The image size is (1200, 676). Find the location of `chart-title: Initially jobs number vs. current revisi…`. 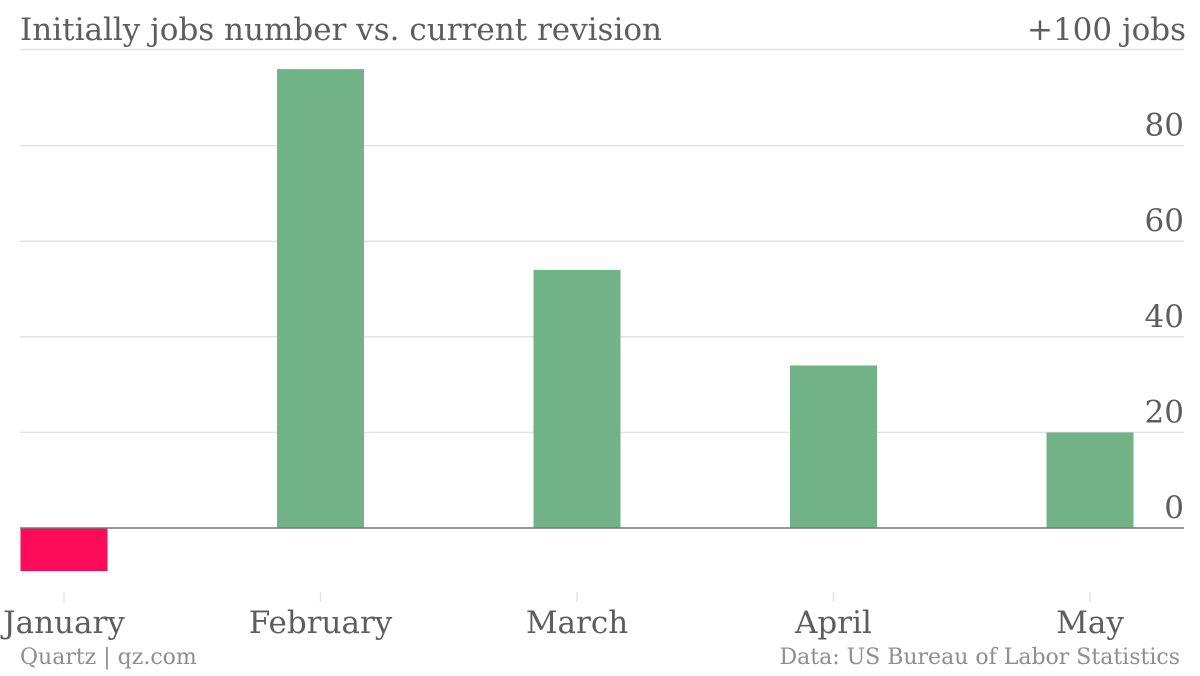

chart-title: Initially jobs number vs. current revisi… is located at coordinates (341, 30).